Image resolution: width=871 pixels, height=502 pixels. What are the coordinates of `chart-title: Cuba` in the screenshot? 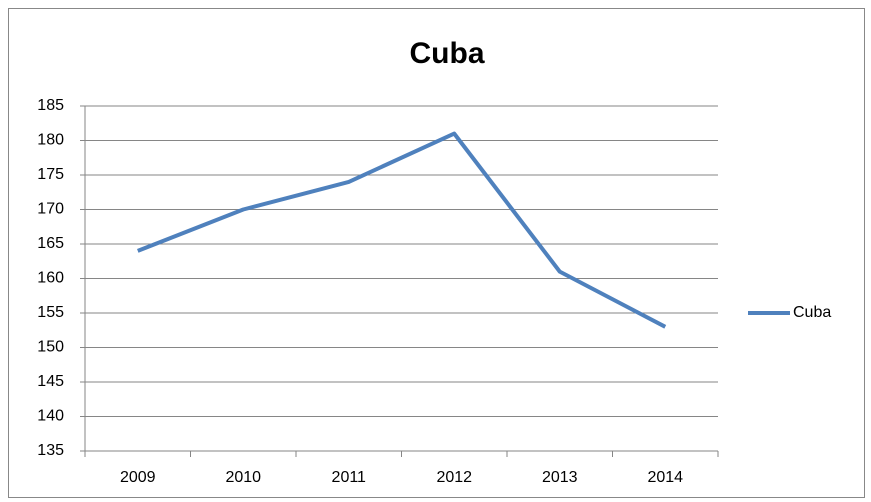 It's located at (447, 53).